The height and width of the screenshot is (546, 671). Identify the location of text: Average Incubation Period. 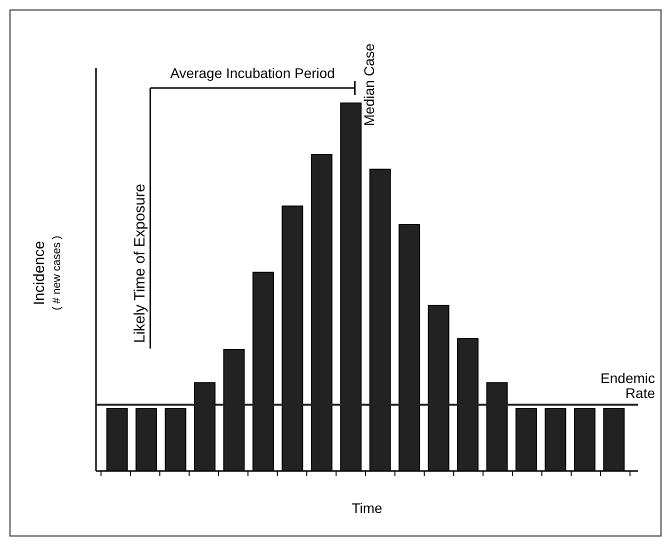
(252, 73).